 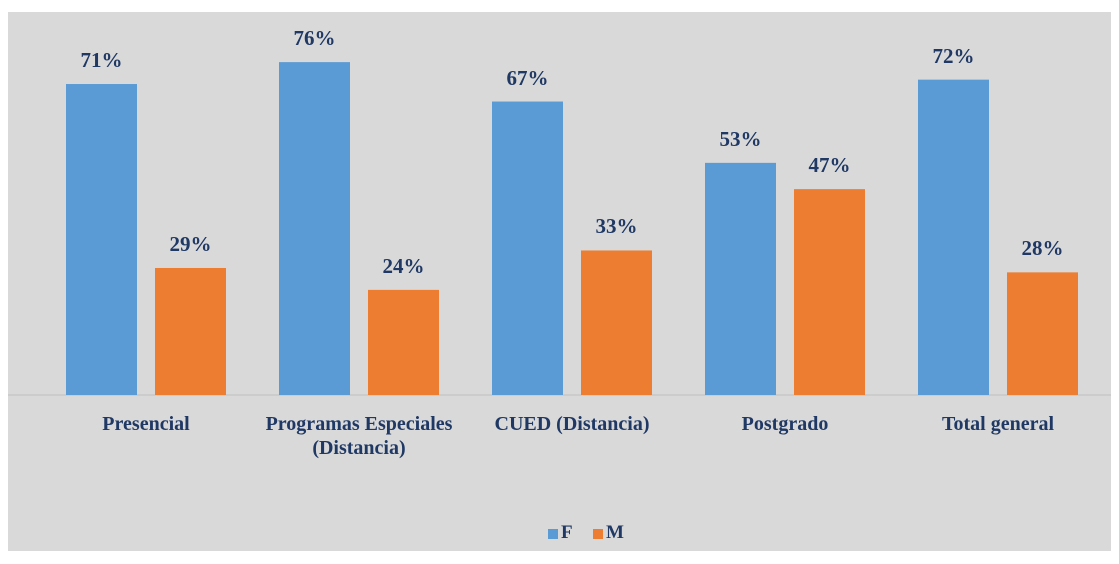 I want to click on data-label: 53%, so click(x=740, y=138).